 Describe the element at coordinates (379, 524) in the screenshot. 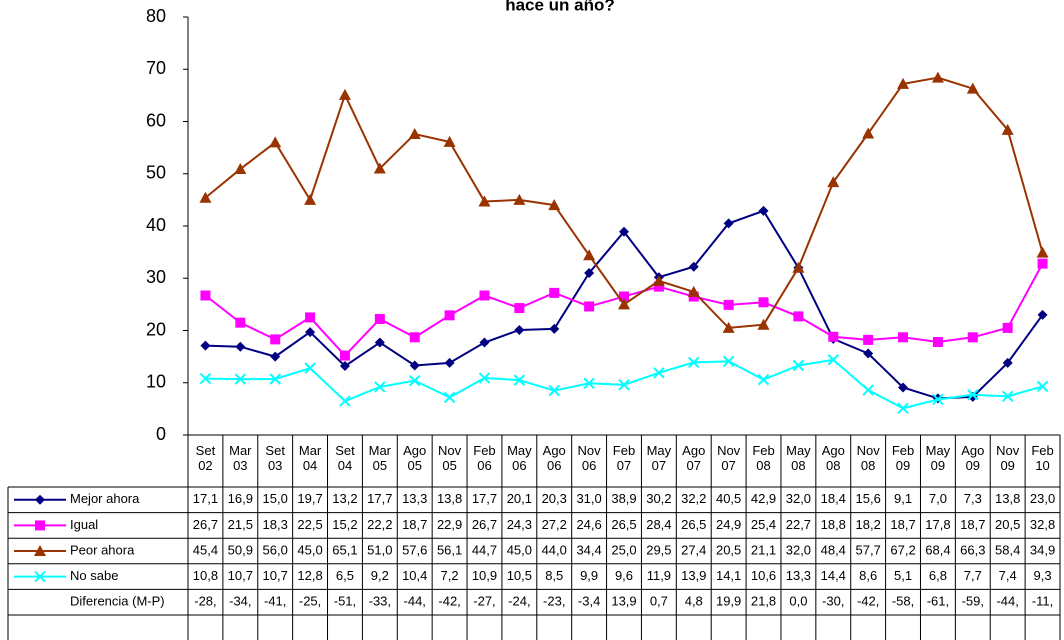

I see `table-cell: 22,2` at that location.